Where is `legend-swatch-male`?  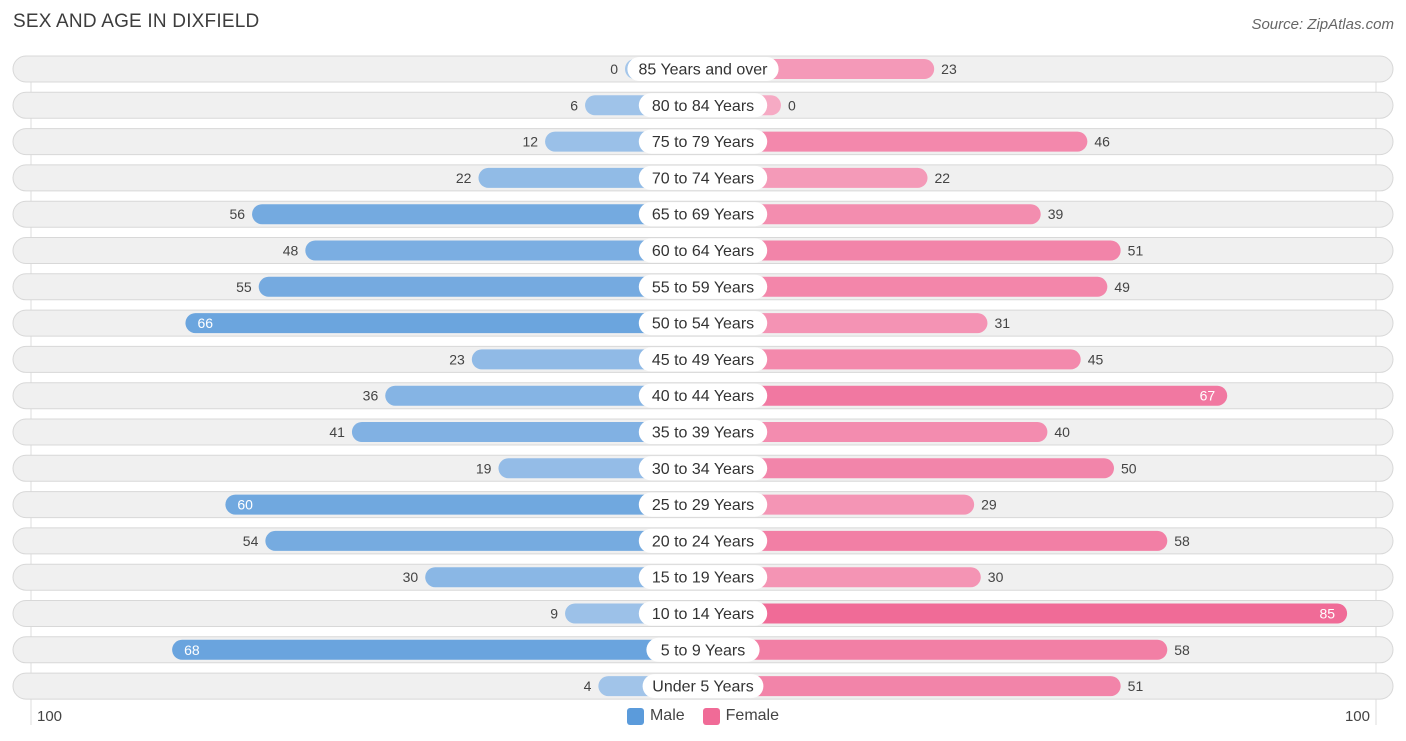 legend-swatch-male is located at coordinates (635, 716).